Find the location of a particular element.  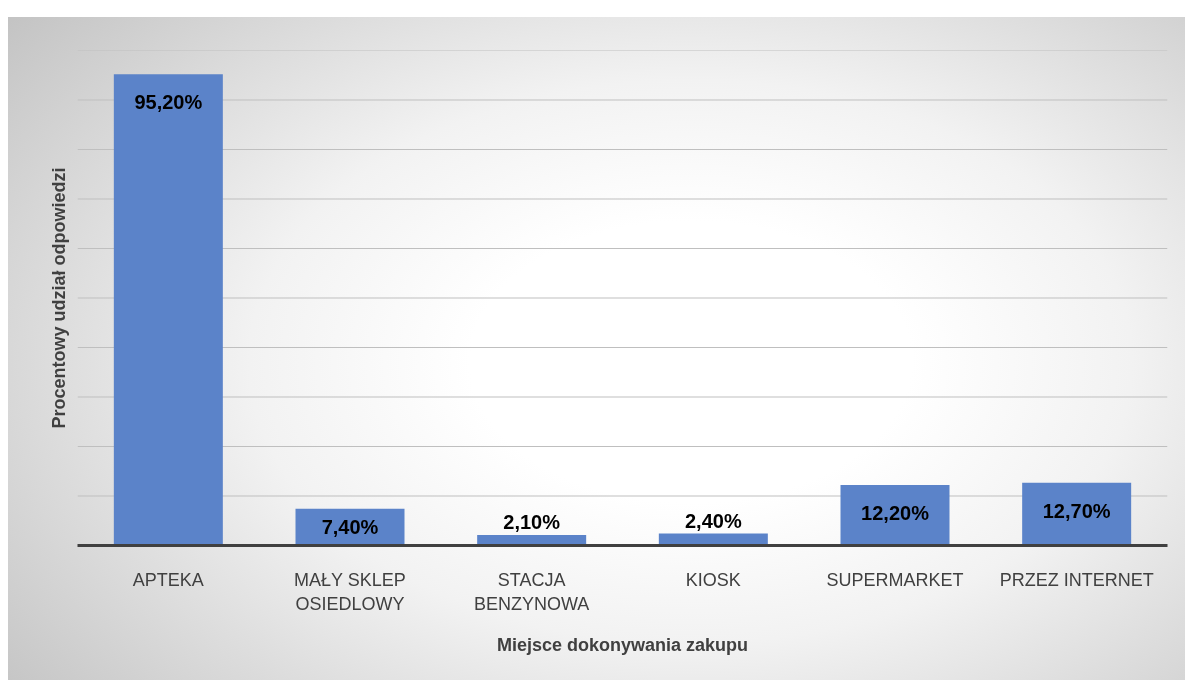

data-label: 2,10% is located at coordinates (532, 522).